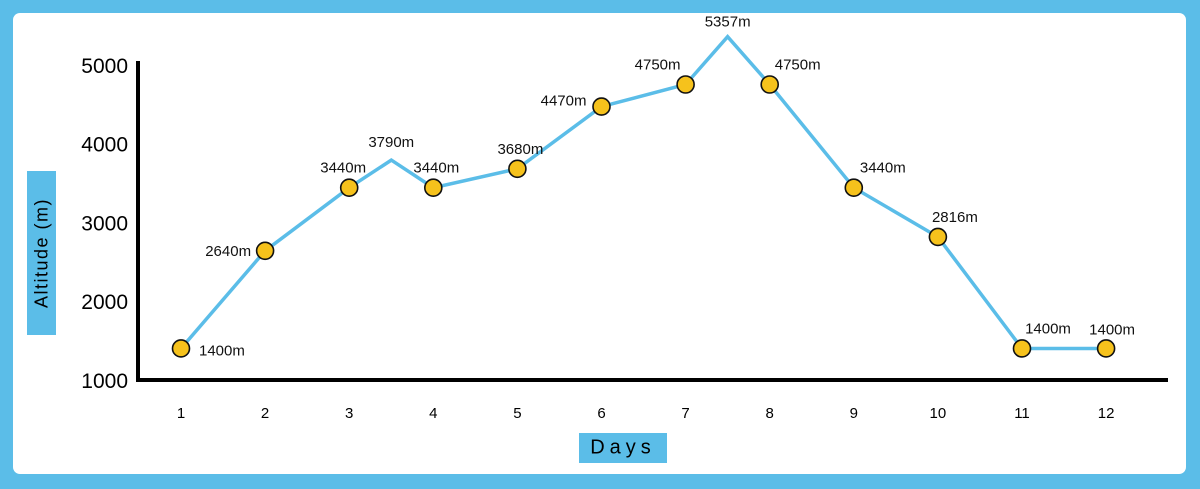 Image resolution: width=1200 pixels, height=489 pixels. I want to click on data-label: 2816m, so click(955, 217).